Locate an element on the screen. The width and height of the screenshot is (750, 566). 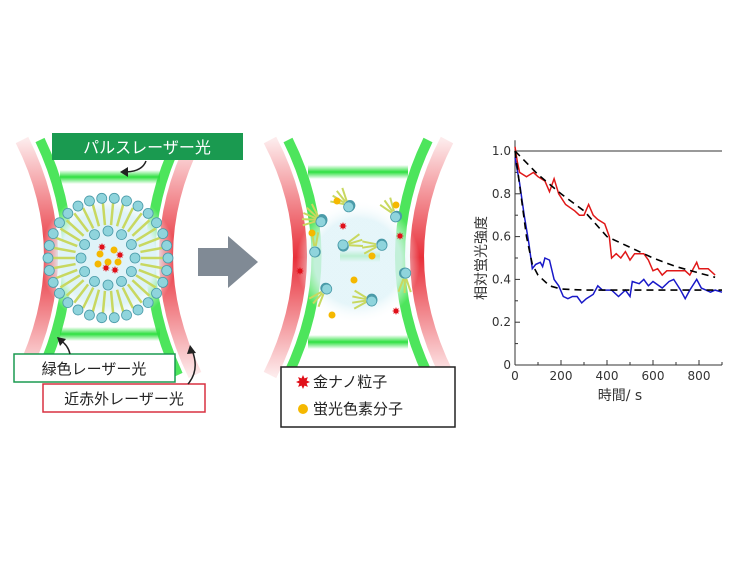
pulse-laser-label: パルスレーザー光 is located at coordinates (147, 147).